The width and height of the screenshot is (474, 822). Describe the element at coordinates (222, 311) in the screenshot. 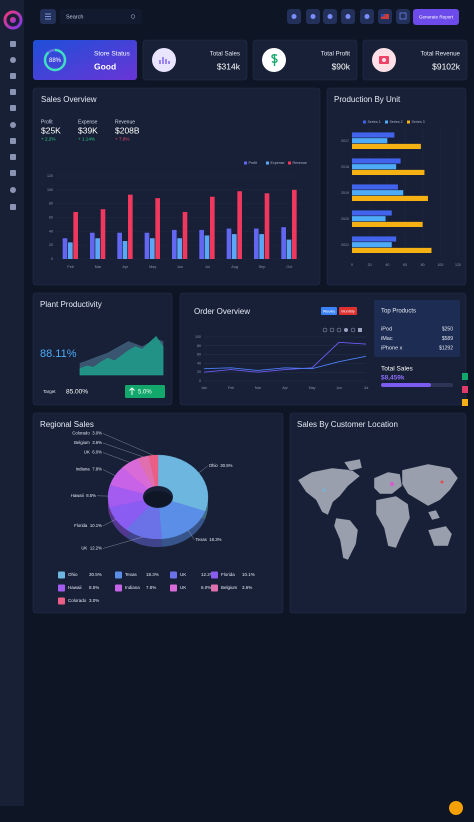

I see `chart-title: Order Overview` at that location.